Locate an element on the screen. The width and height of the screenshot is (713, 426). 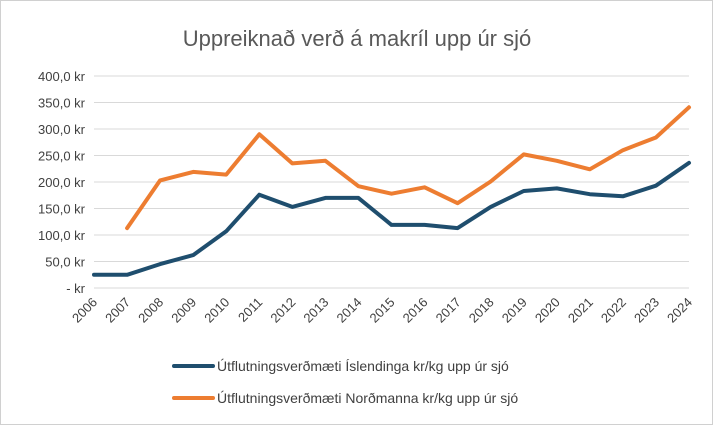
y-tick-label: 50,0 kr is located at coordinates (65, 262).